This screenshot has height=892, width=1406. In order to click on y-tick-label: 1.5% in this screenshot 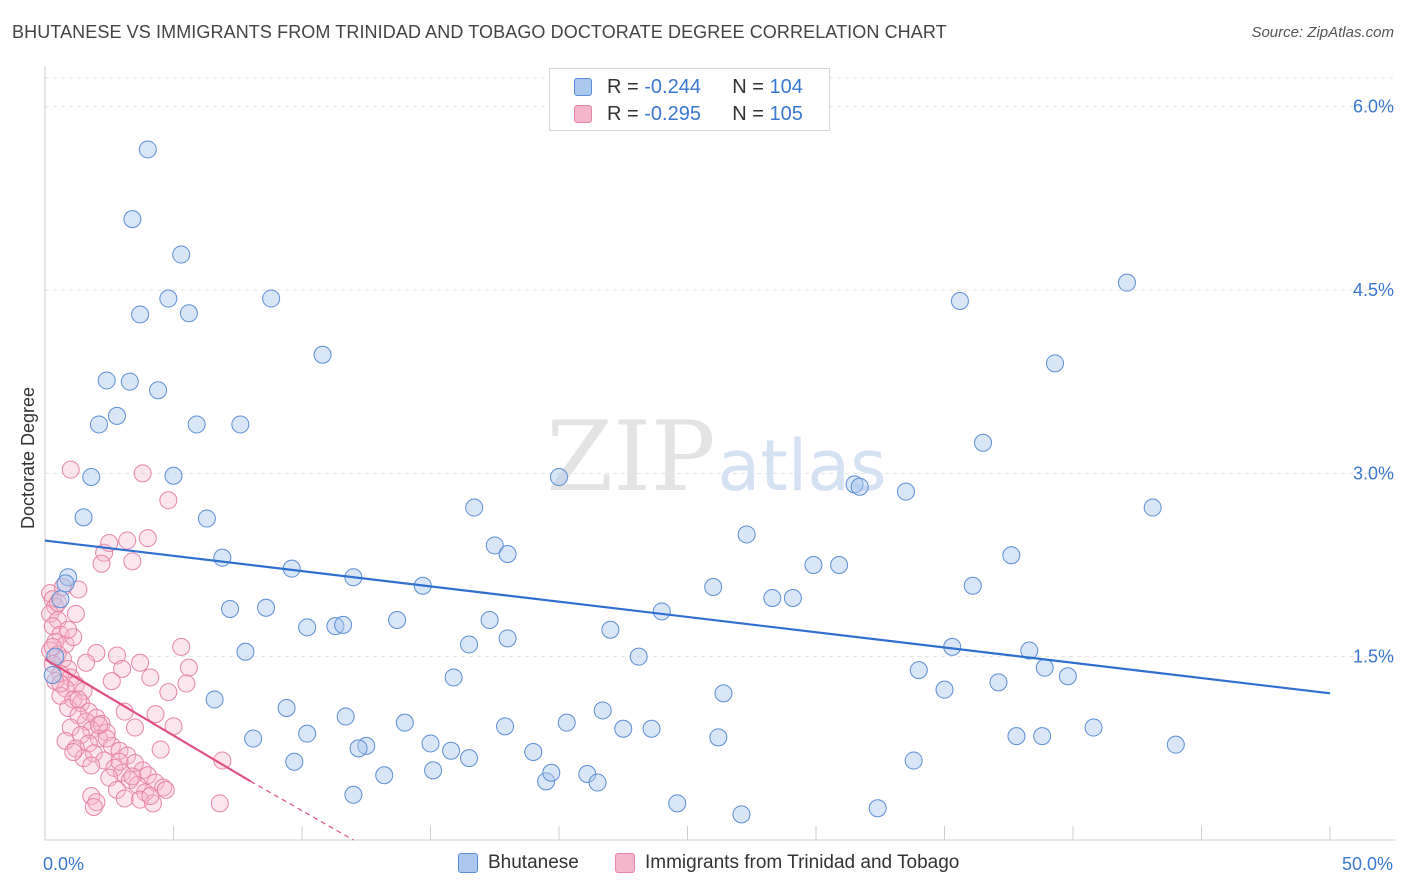, I will do `click(1373, 657)`.